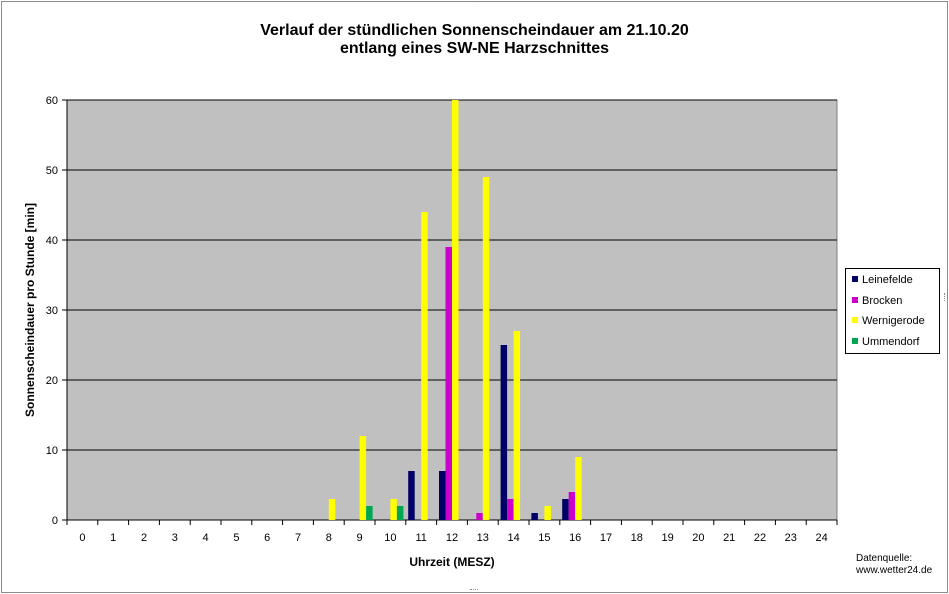 This screenshot has height=594, width=949. I want to click on resize-handle-top, so click(474, 3).